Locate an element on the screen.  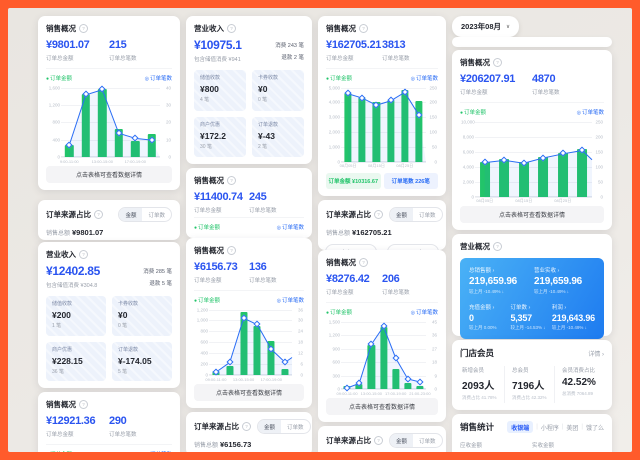
details-link: 详情 › is located at coordinates (596, 354).